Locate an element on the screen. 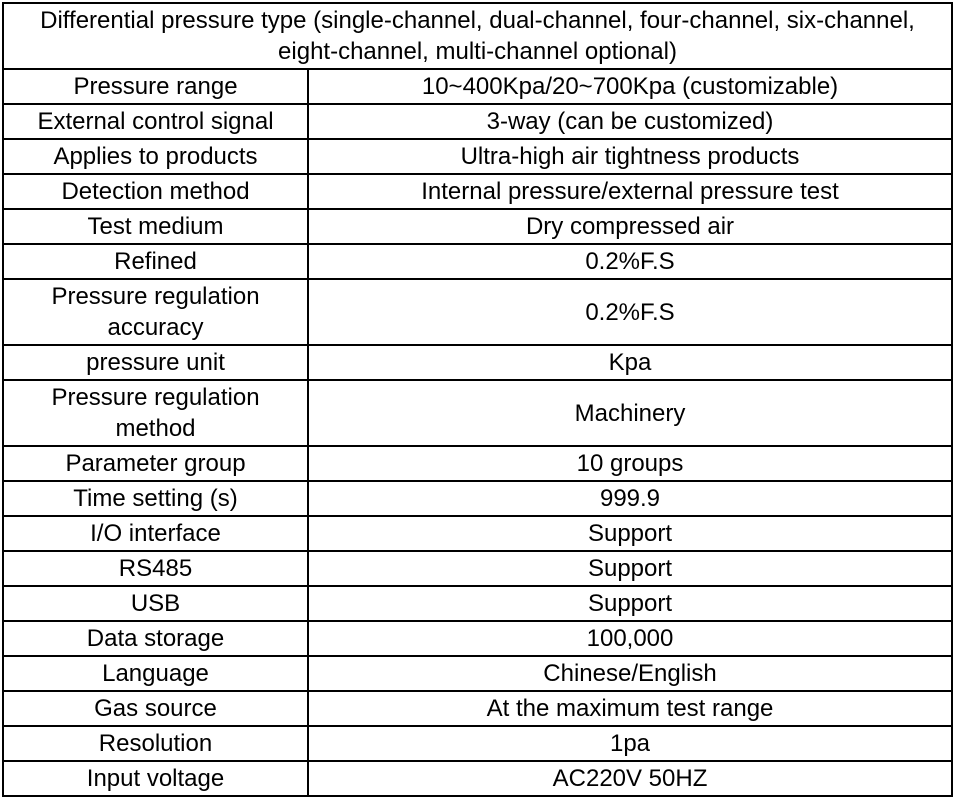 This screenshot has width=953, height=811. table-row: RS485 Support is located at coordinates (477, 568).